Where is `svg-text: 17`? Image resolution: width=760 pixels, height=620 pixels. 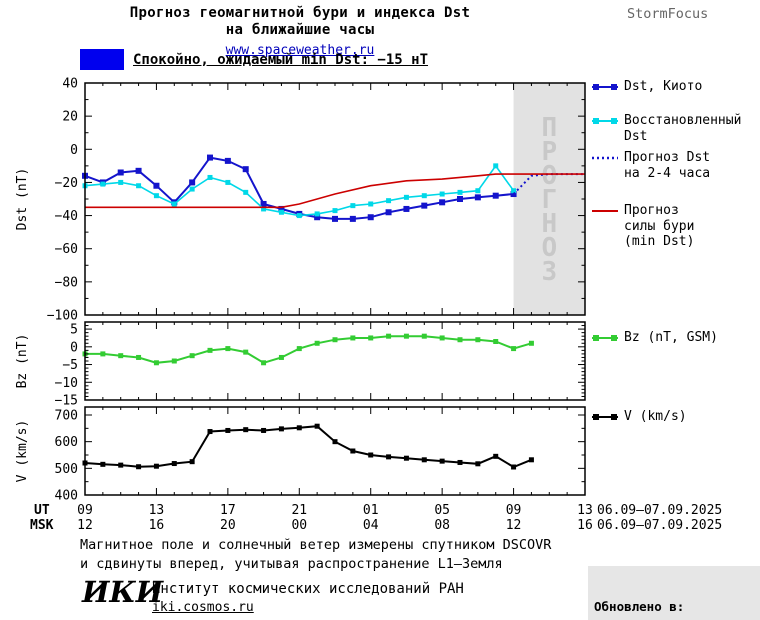
svg-text: 17 is located at coordinates (228, 510).